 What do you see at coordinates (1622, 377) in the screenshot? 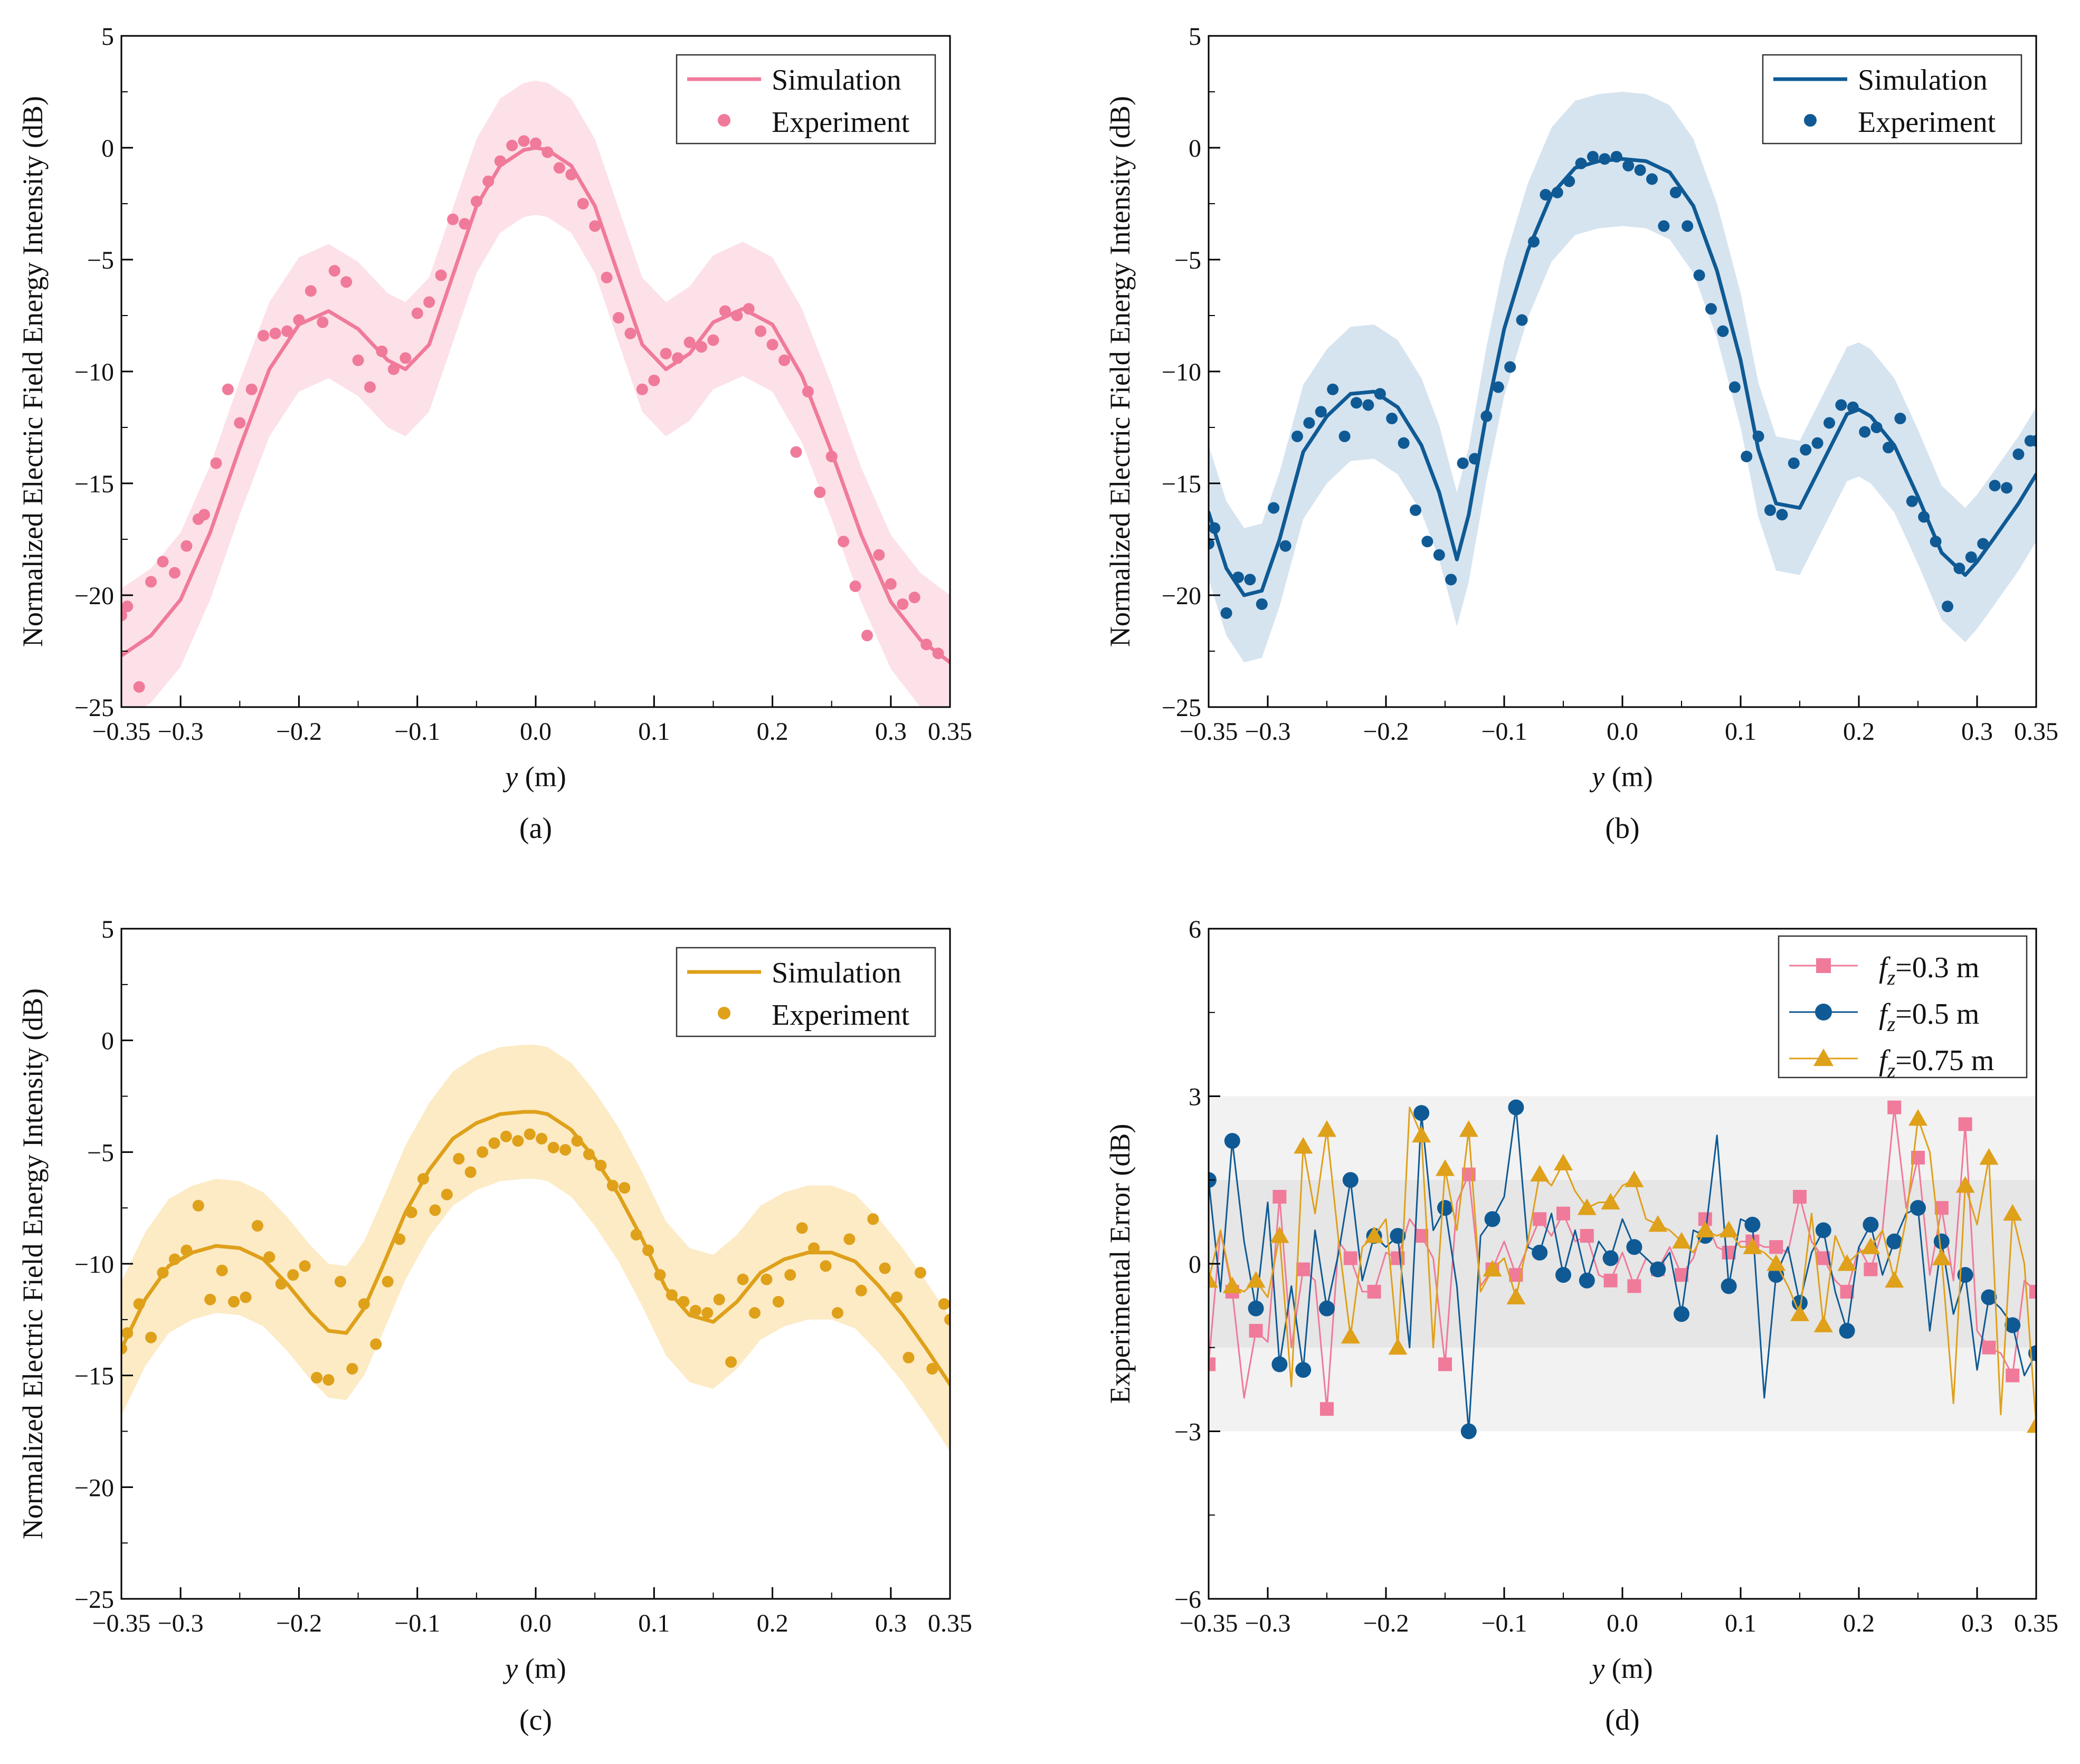
I see `simulation-line` at bounding box center [1622, 377].